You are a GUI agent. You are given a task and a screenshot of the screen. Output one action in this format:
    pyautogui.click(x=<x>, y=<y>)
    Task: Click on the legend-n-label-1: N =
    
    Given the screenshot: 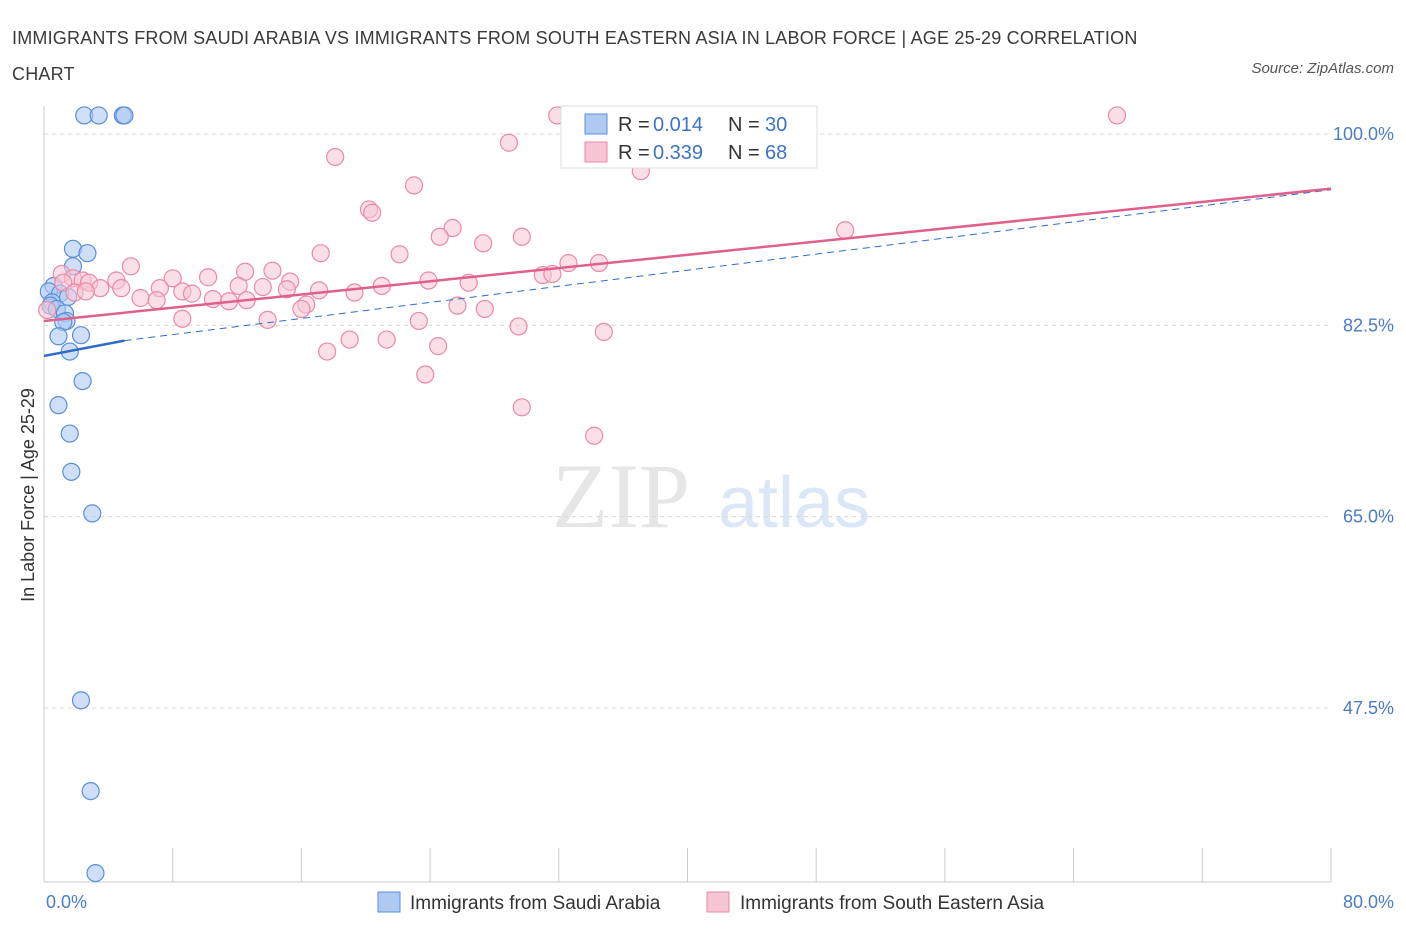 What is the action you would take?
    pyautogui.click(x=744, y=125)
    